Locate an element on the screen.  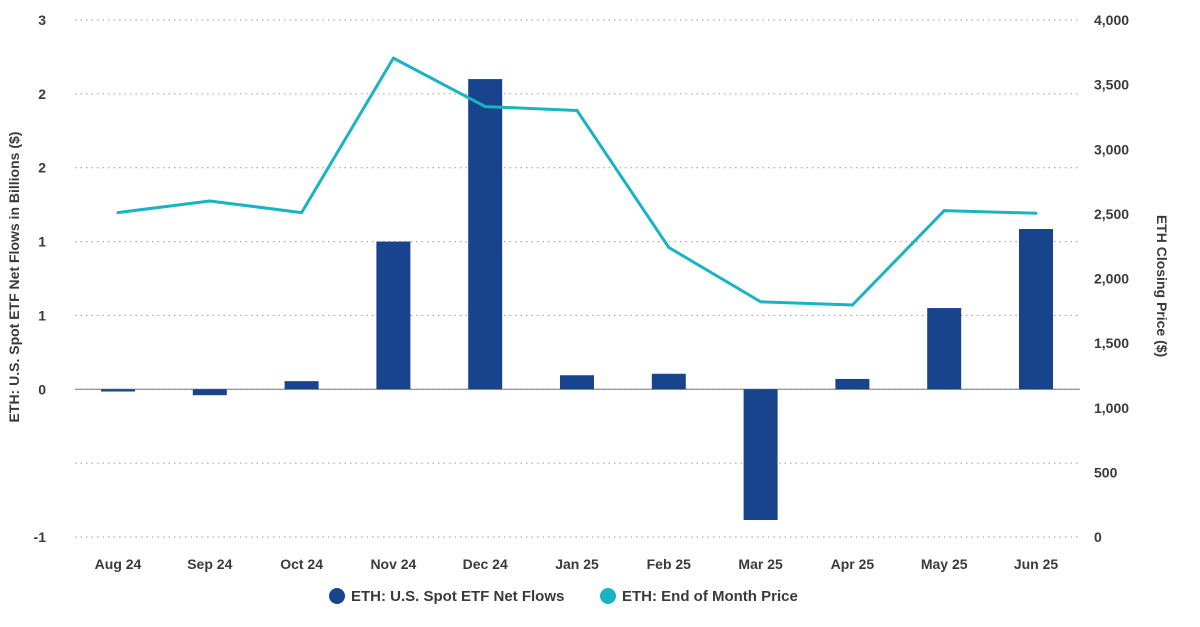
left-tick-label: -1 is located at coordinates (40, 537).